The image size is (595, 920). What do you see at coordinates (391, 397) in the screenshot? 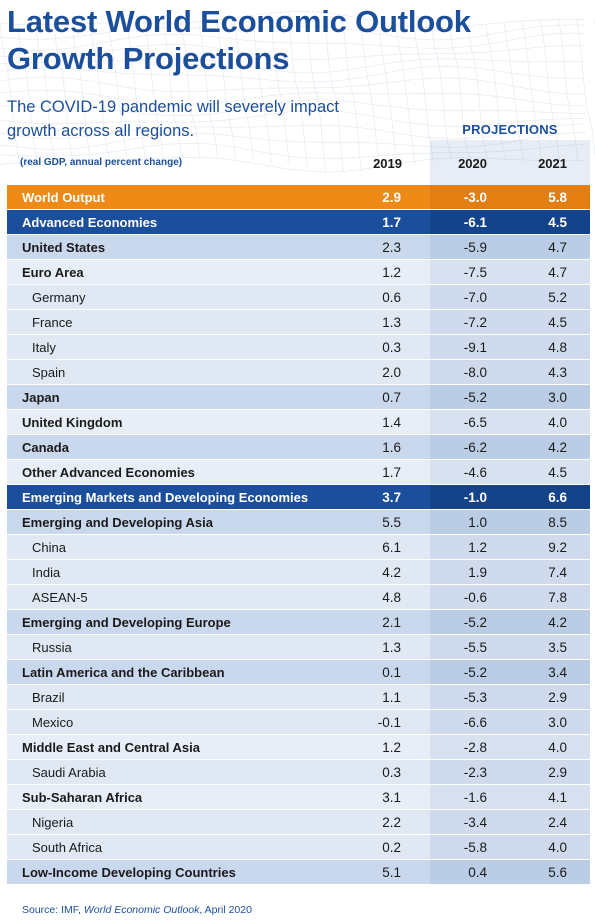
I see `value-2019: 0.7` at bounding box center [391, 397].